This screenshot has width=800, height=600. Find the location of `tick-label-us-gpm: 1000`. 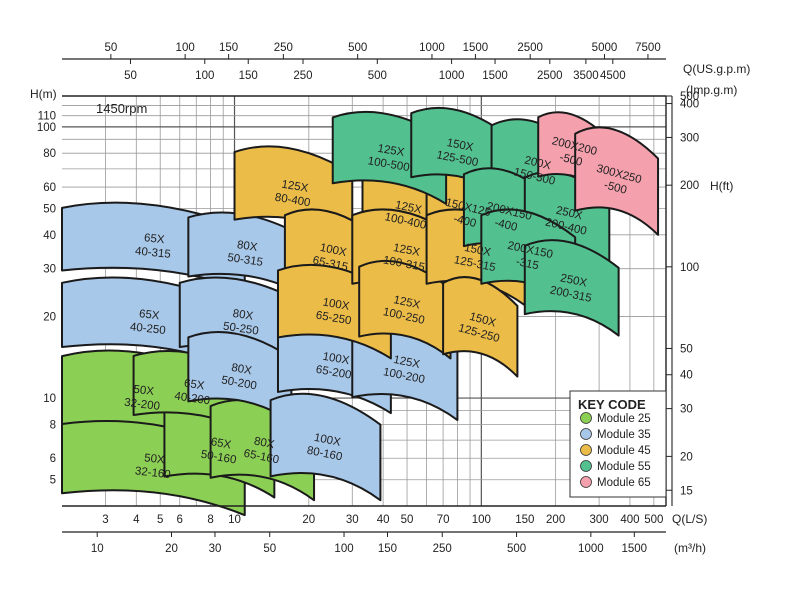

tick-label-us-gpm: 1000 is located at coordinates (432, 48).